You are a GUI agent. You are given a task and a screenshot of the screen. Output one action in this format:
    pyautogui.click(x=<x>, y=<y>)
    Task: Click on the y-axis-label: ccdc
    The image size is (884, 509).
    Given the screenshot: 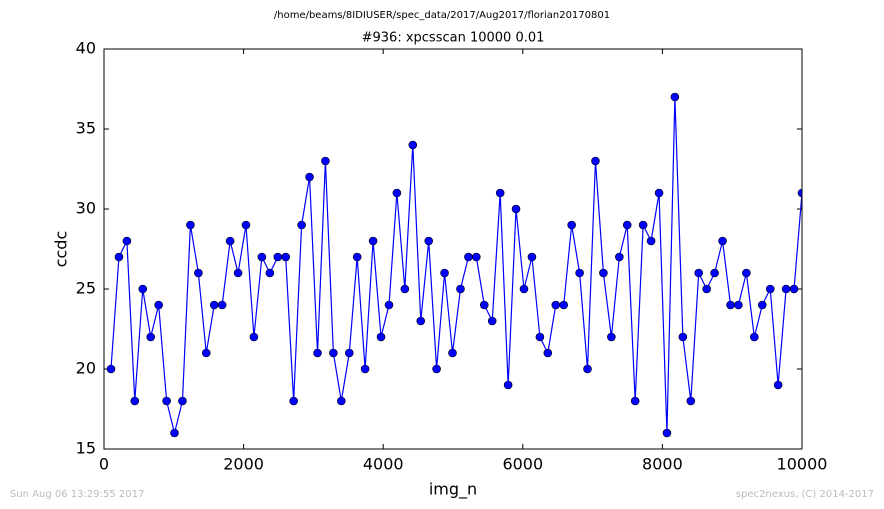 What is the action you would take?
    pyautogui.click(x=61, y=249)
    